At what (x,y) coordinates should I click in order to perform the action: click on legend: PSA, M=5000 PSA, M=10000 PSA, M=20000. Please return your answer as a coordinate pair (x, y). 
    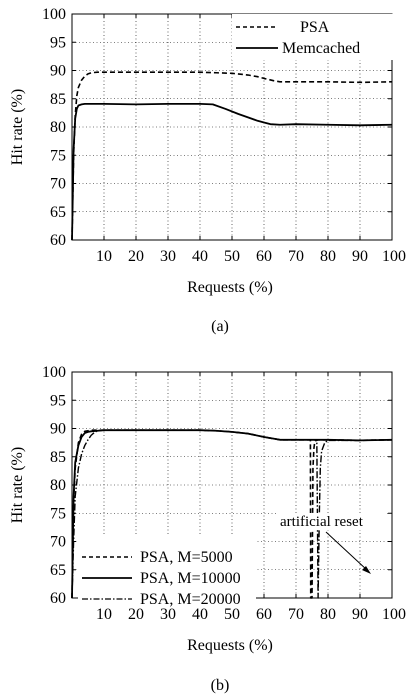
    Looking at the image, I should click on (167, 571).